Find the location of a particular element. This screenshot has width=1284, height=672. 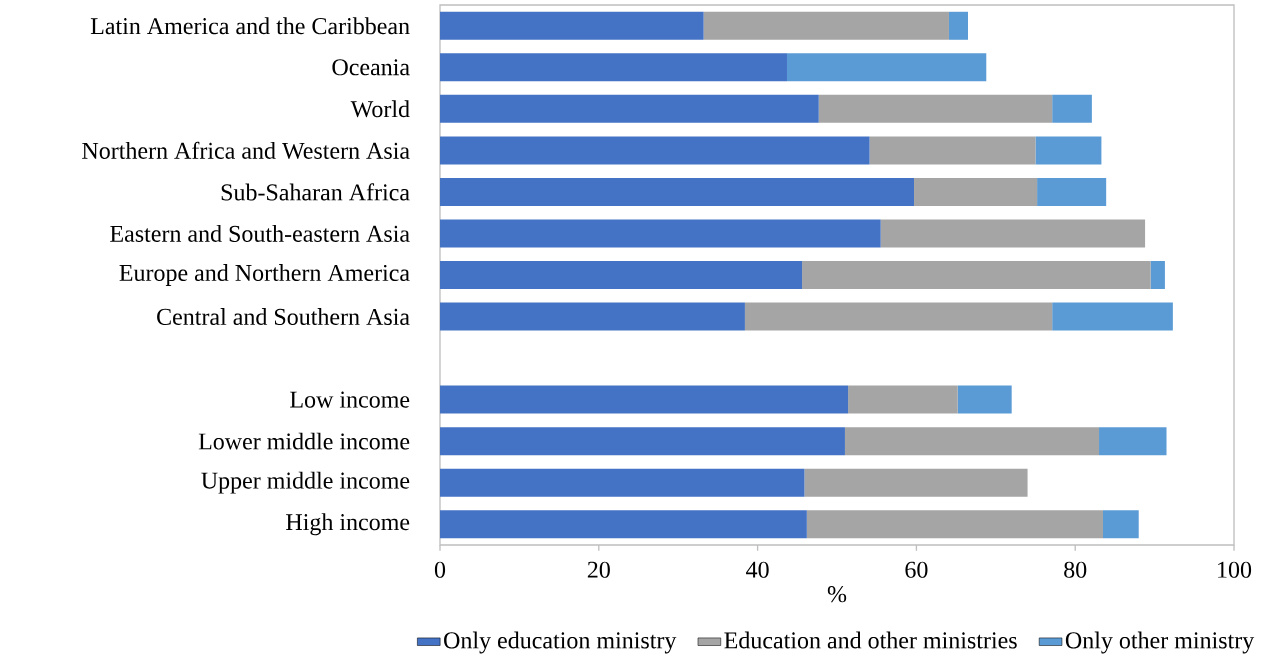

x-tick-label: 40 is located at coordinates (757, 569).